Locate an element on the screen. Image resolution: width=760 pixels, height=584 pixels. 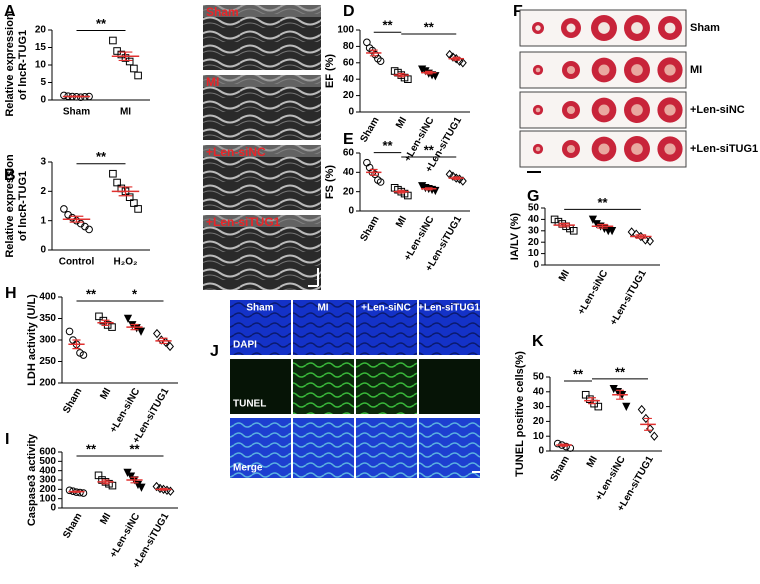
y-tick-label: 300 is located at coordinates (47, 340).